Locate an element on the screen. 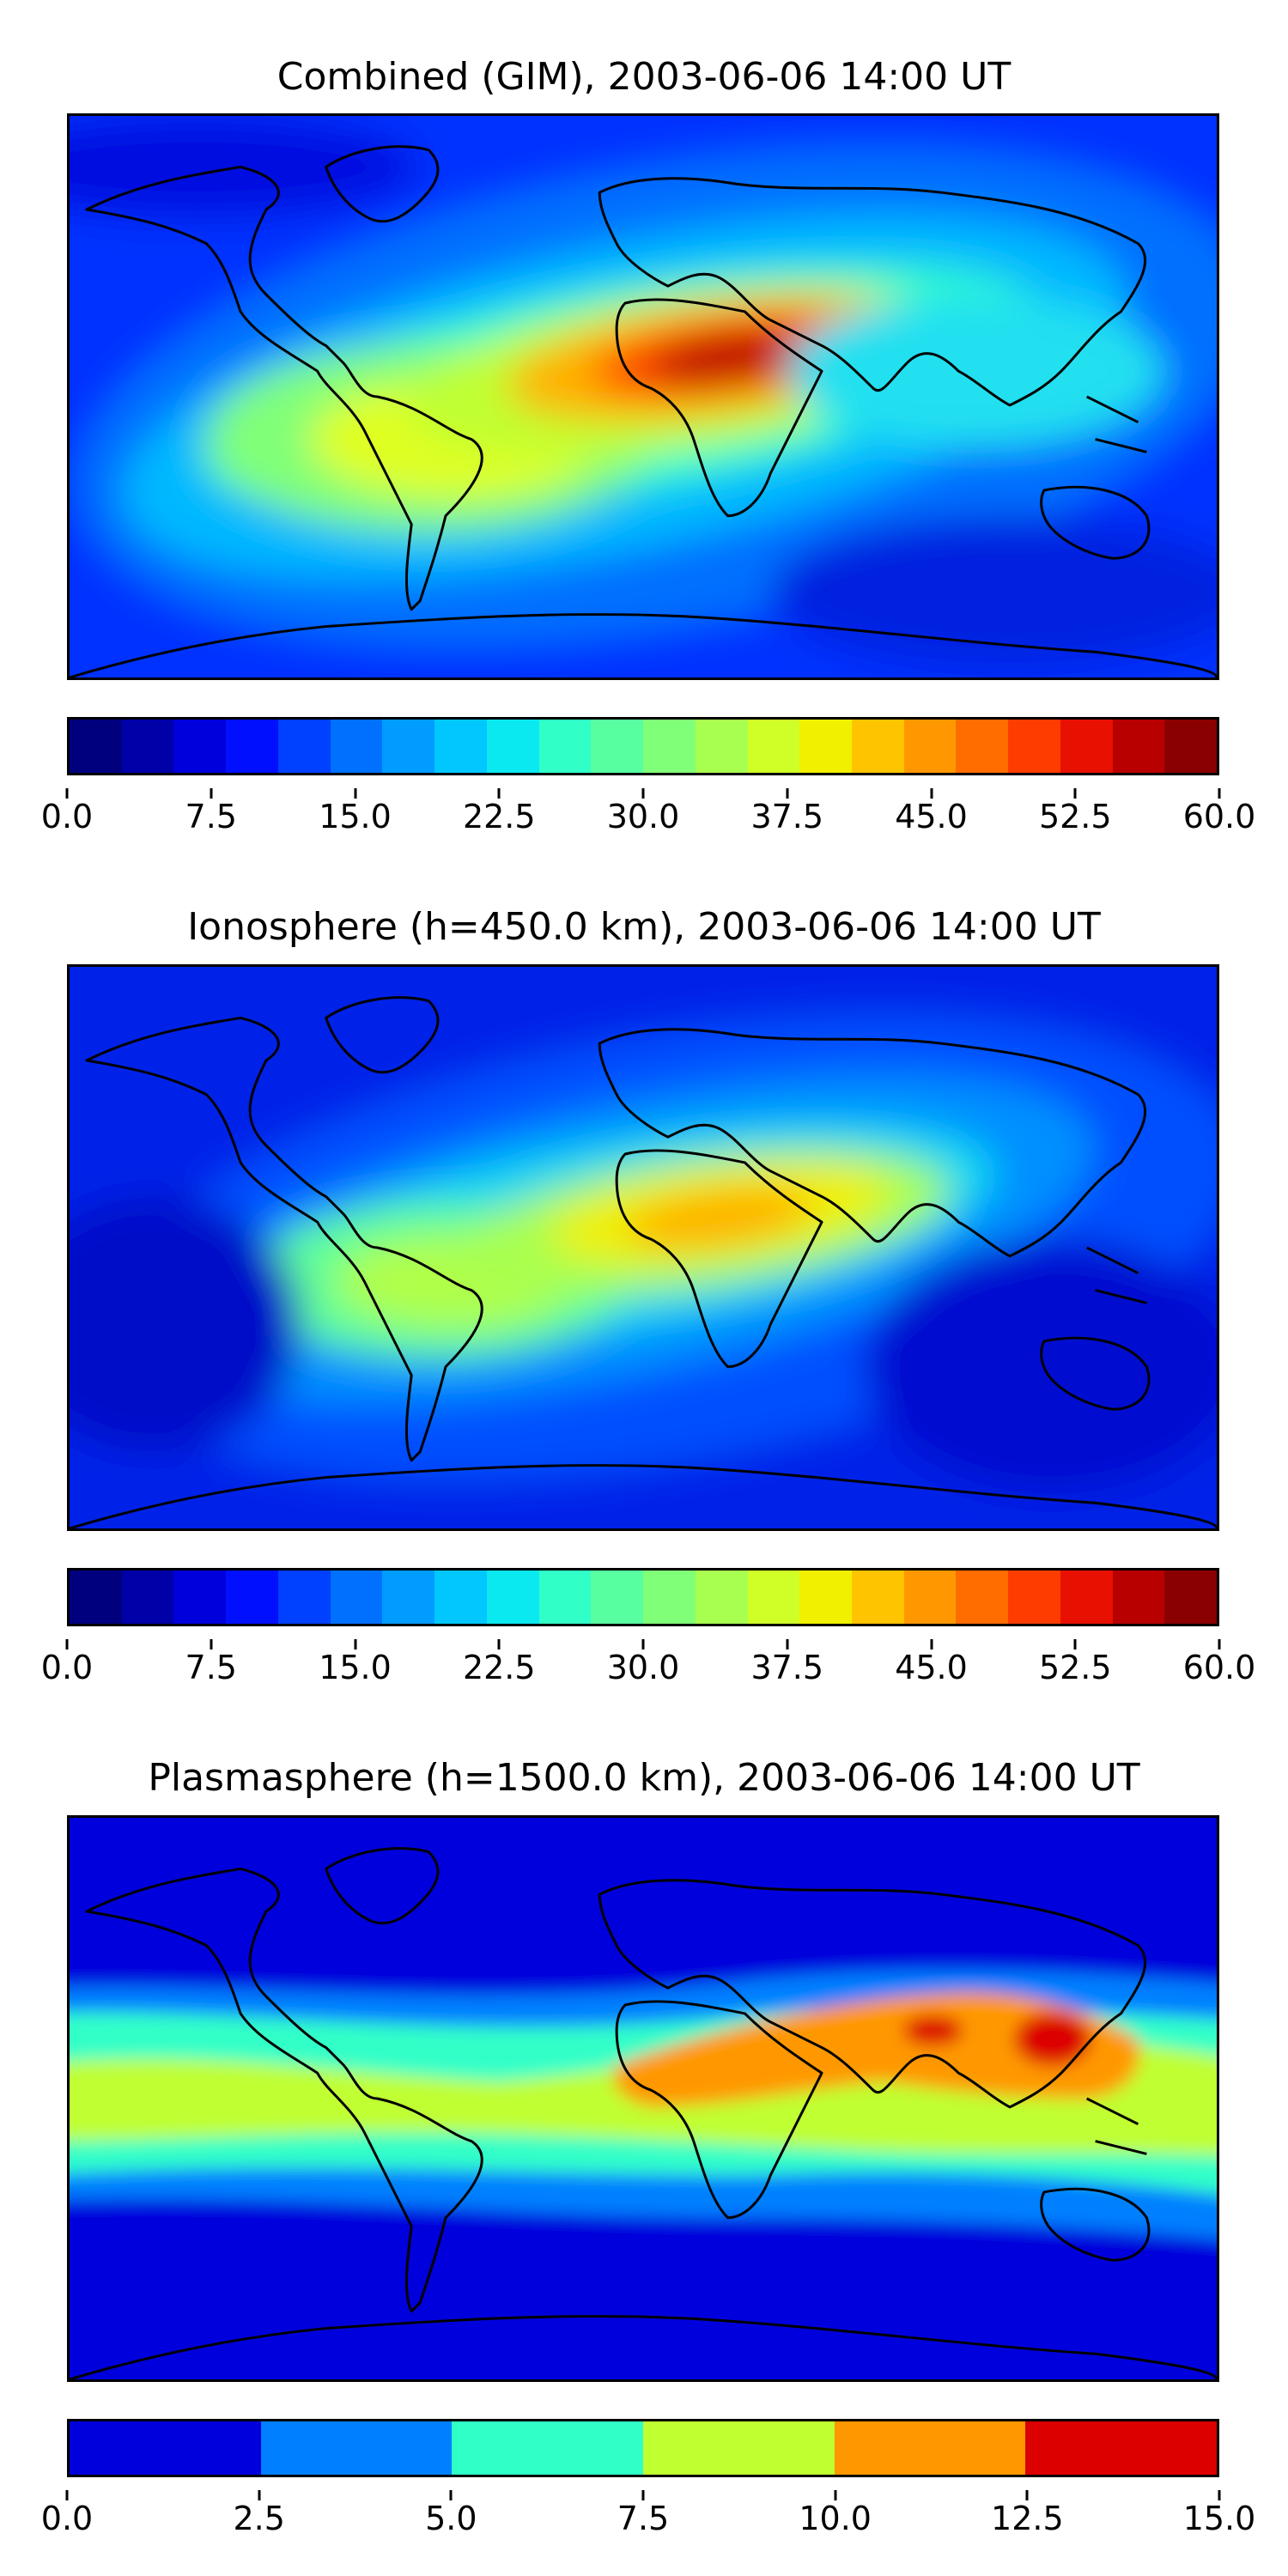 The image size is (1288, 2576). panel-2-colorbar-ticks: 0.0 7.5 15.0 22.5 30.0 37.5 45.0 52.5 60.0 is located at coordinates (648, 1671).